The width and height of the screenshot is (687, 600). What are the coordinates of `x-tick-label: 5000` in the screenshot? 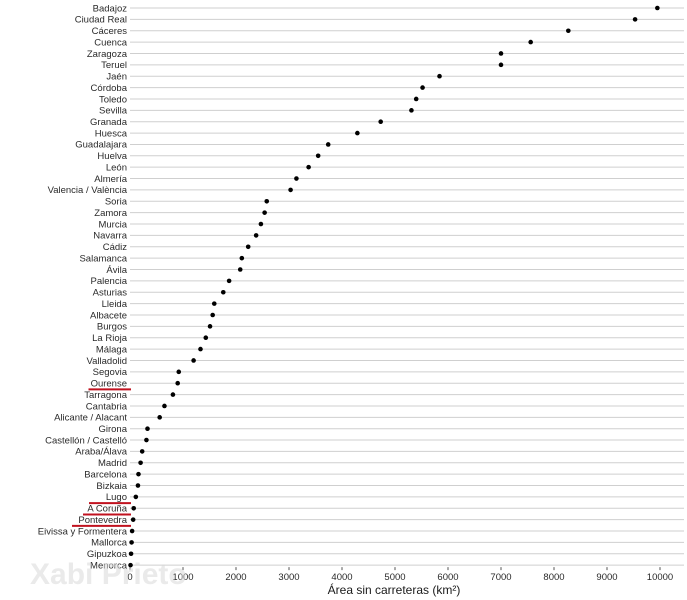 It's located at (394, 577).